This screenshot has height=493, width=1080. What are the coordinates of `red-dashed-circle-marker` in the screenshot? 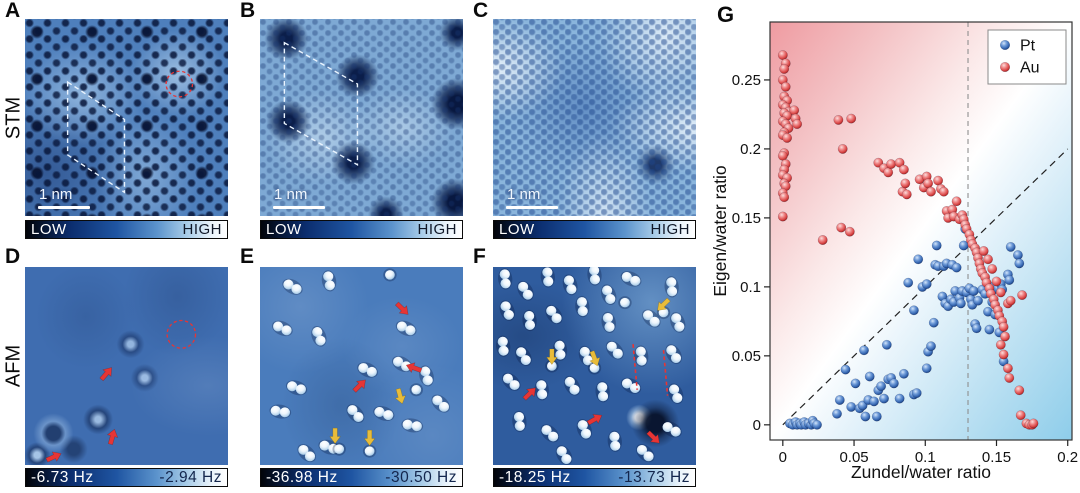 It's located at (181, 334).